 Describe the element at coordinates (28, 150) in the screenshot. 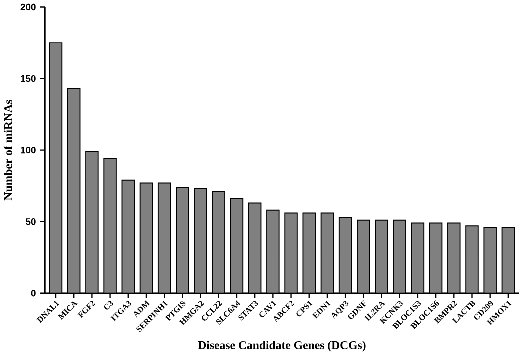

I see `y-tick-label: 100` at that location.